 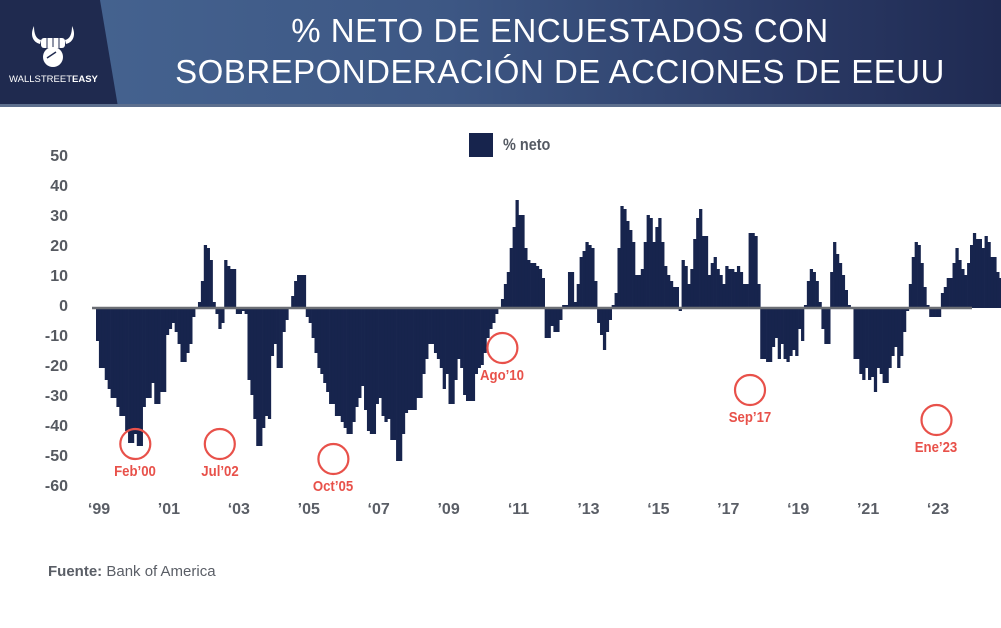 What do you see at coordinates (59, 216) in the screenshot?
I see `y-tick-label: 30` at bounding box center [59, 216].